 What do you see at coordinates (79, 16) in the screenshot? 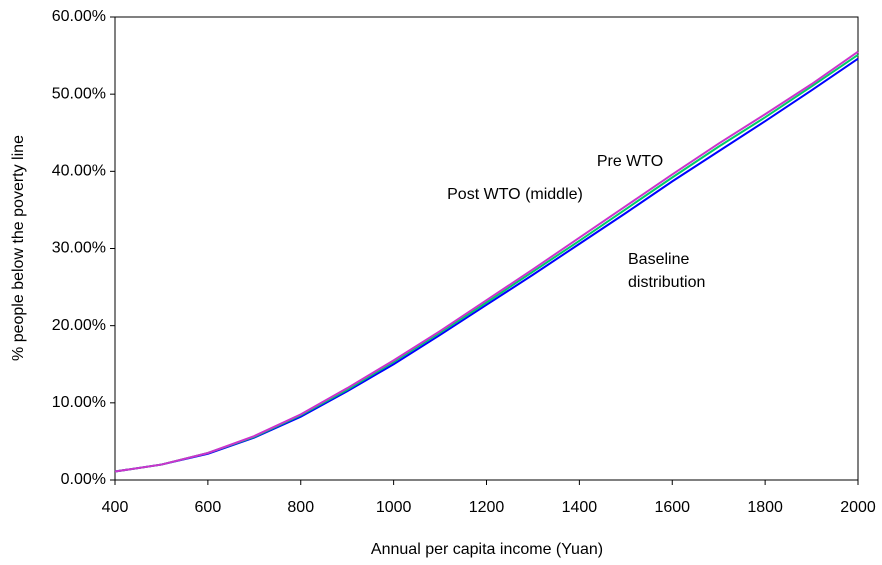
I see `y-tick-label: 60.00%` at bounding box center [79, 16].